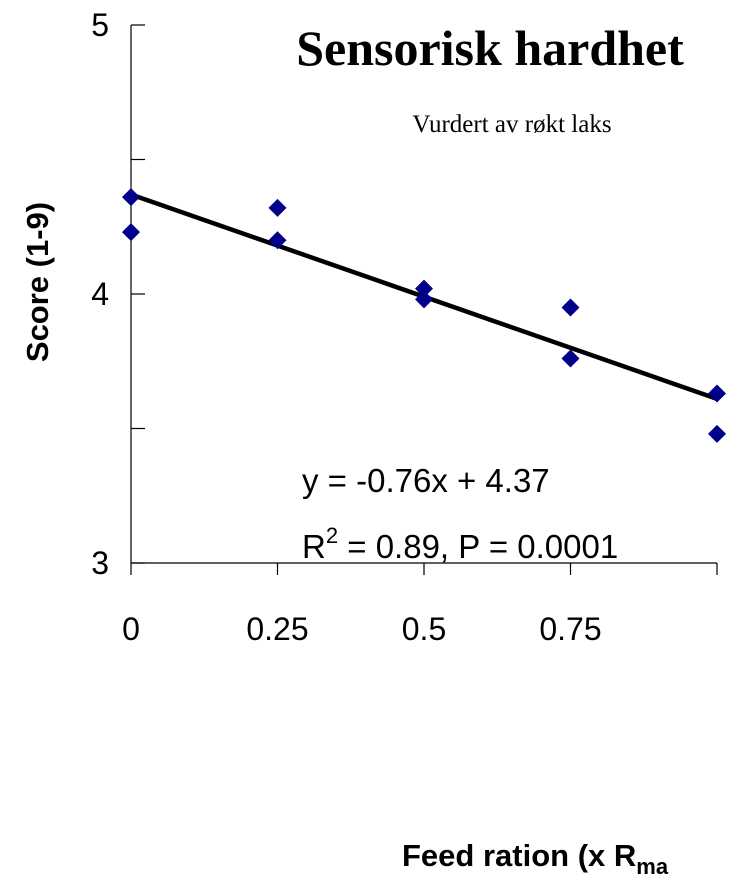  What do you see at coordinates (332, 535) in the screenshot?
I see `r2-superscript: 2` at bounding box center [332, 535].